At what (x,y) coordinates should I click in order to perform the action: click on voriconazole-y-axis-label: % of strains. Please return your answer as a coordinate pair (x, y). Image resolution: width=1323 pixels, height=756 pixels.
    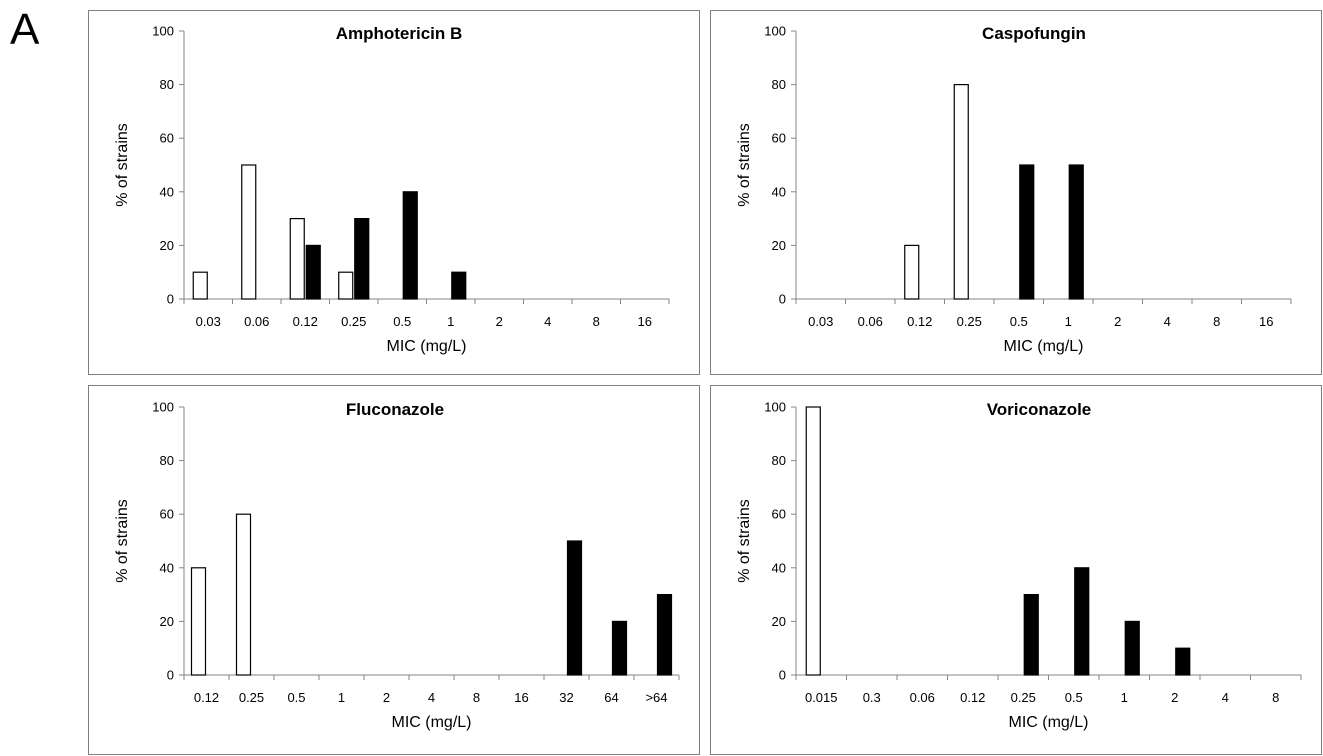
    Looking at the image, I should click on (744, 541).